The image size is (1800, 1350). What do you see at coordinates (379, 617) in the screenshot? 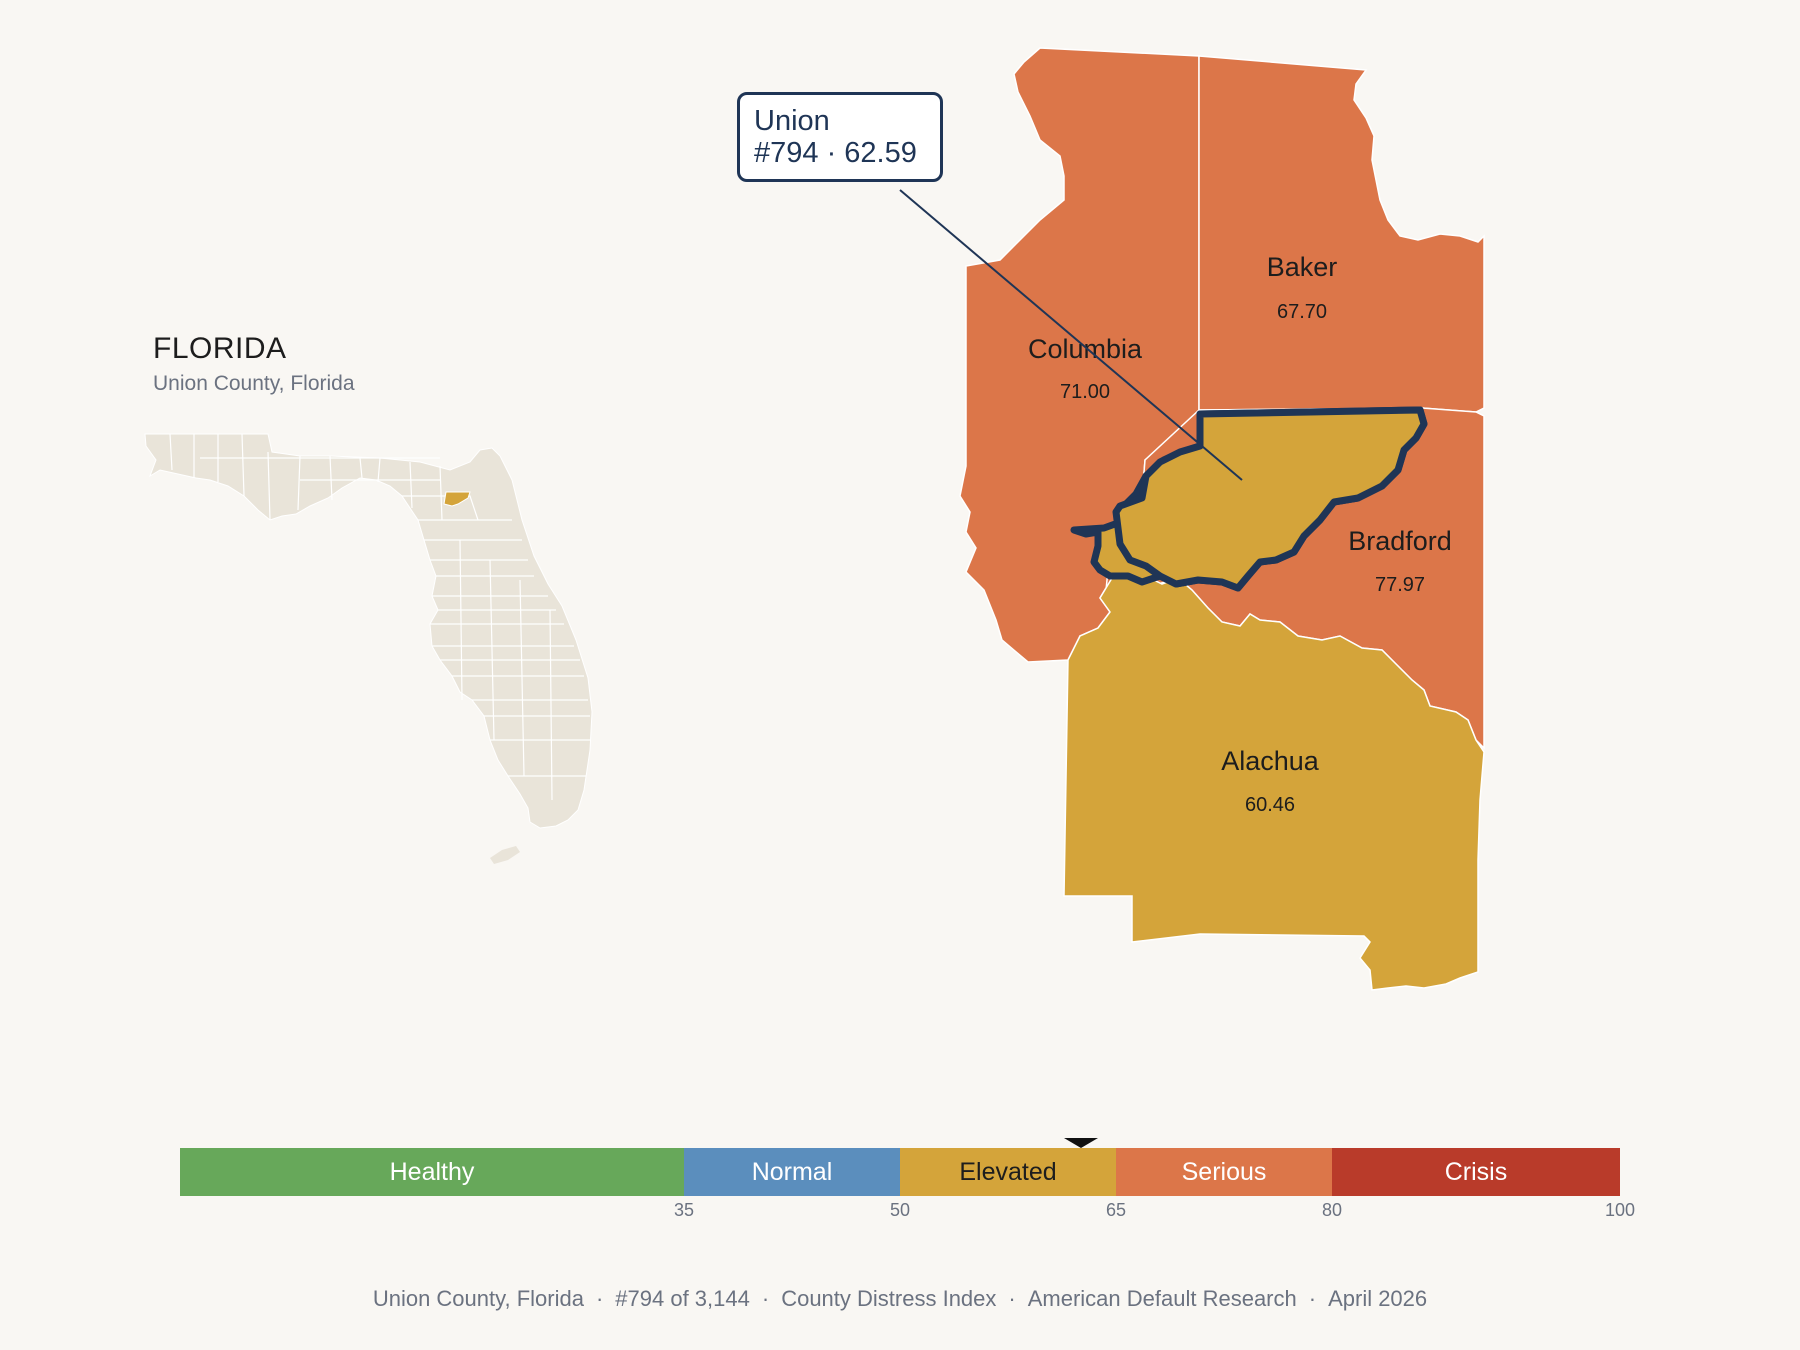
I see `florida-county-lines` at bounding box center [379, 617].